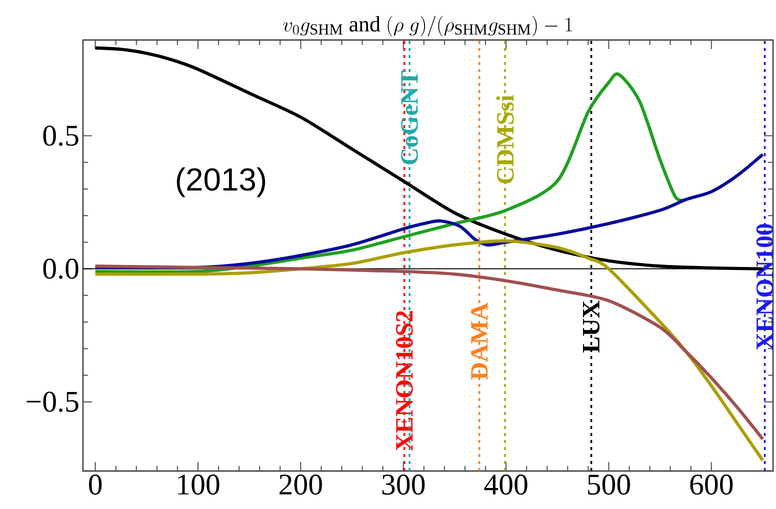 This screenshot has width=776, height=509. Describe the element at coordinates (479, 341) in the screenshot. I see `ref-line-label: DAMA` at that location.